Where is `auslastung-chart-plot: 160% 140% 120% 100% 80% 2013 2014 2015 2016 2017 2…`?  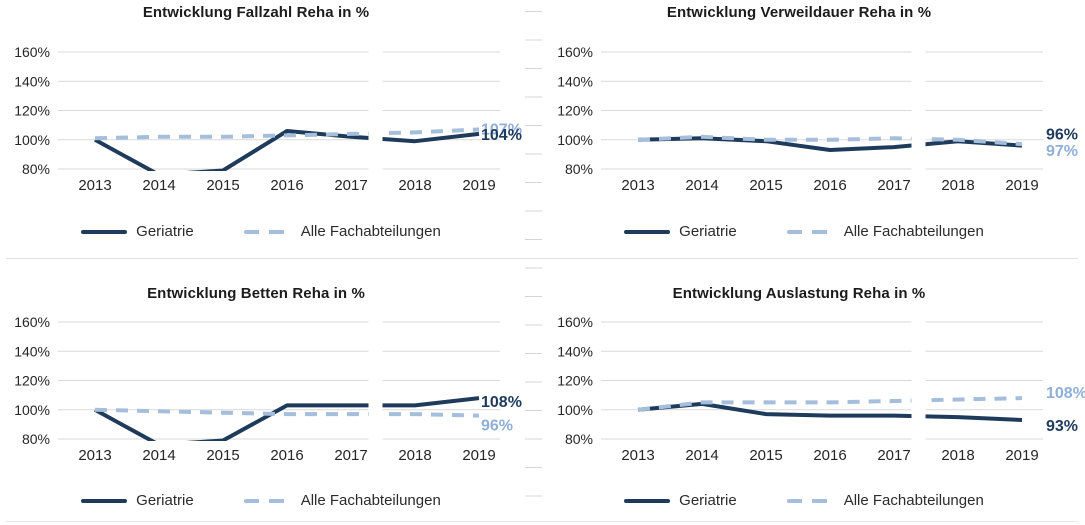
auslastung-chart-plot: 160% 140% 120% 100% 80% 2013 2014 2015 2016 2017 2… is located at coordinates (821, 388).